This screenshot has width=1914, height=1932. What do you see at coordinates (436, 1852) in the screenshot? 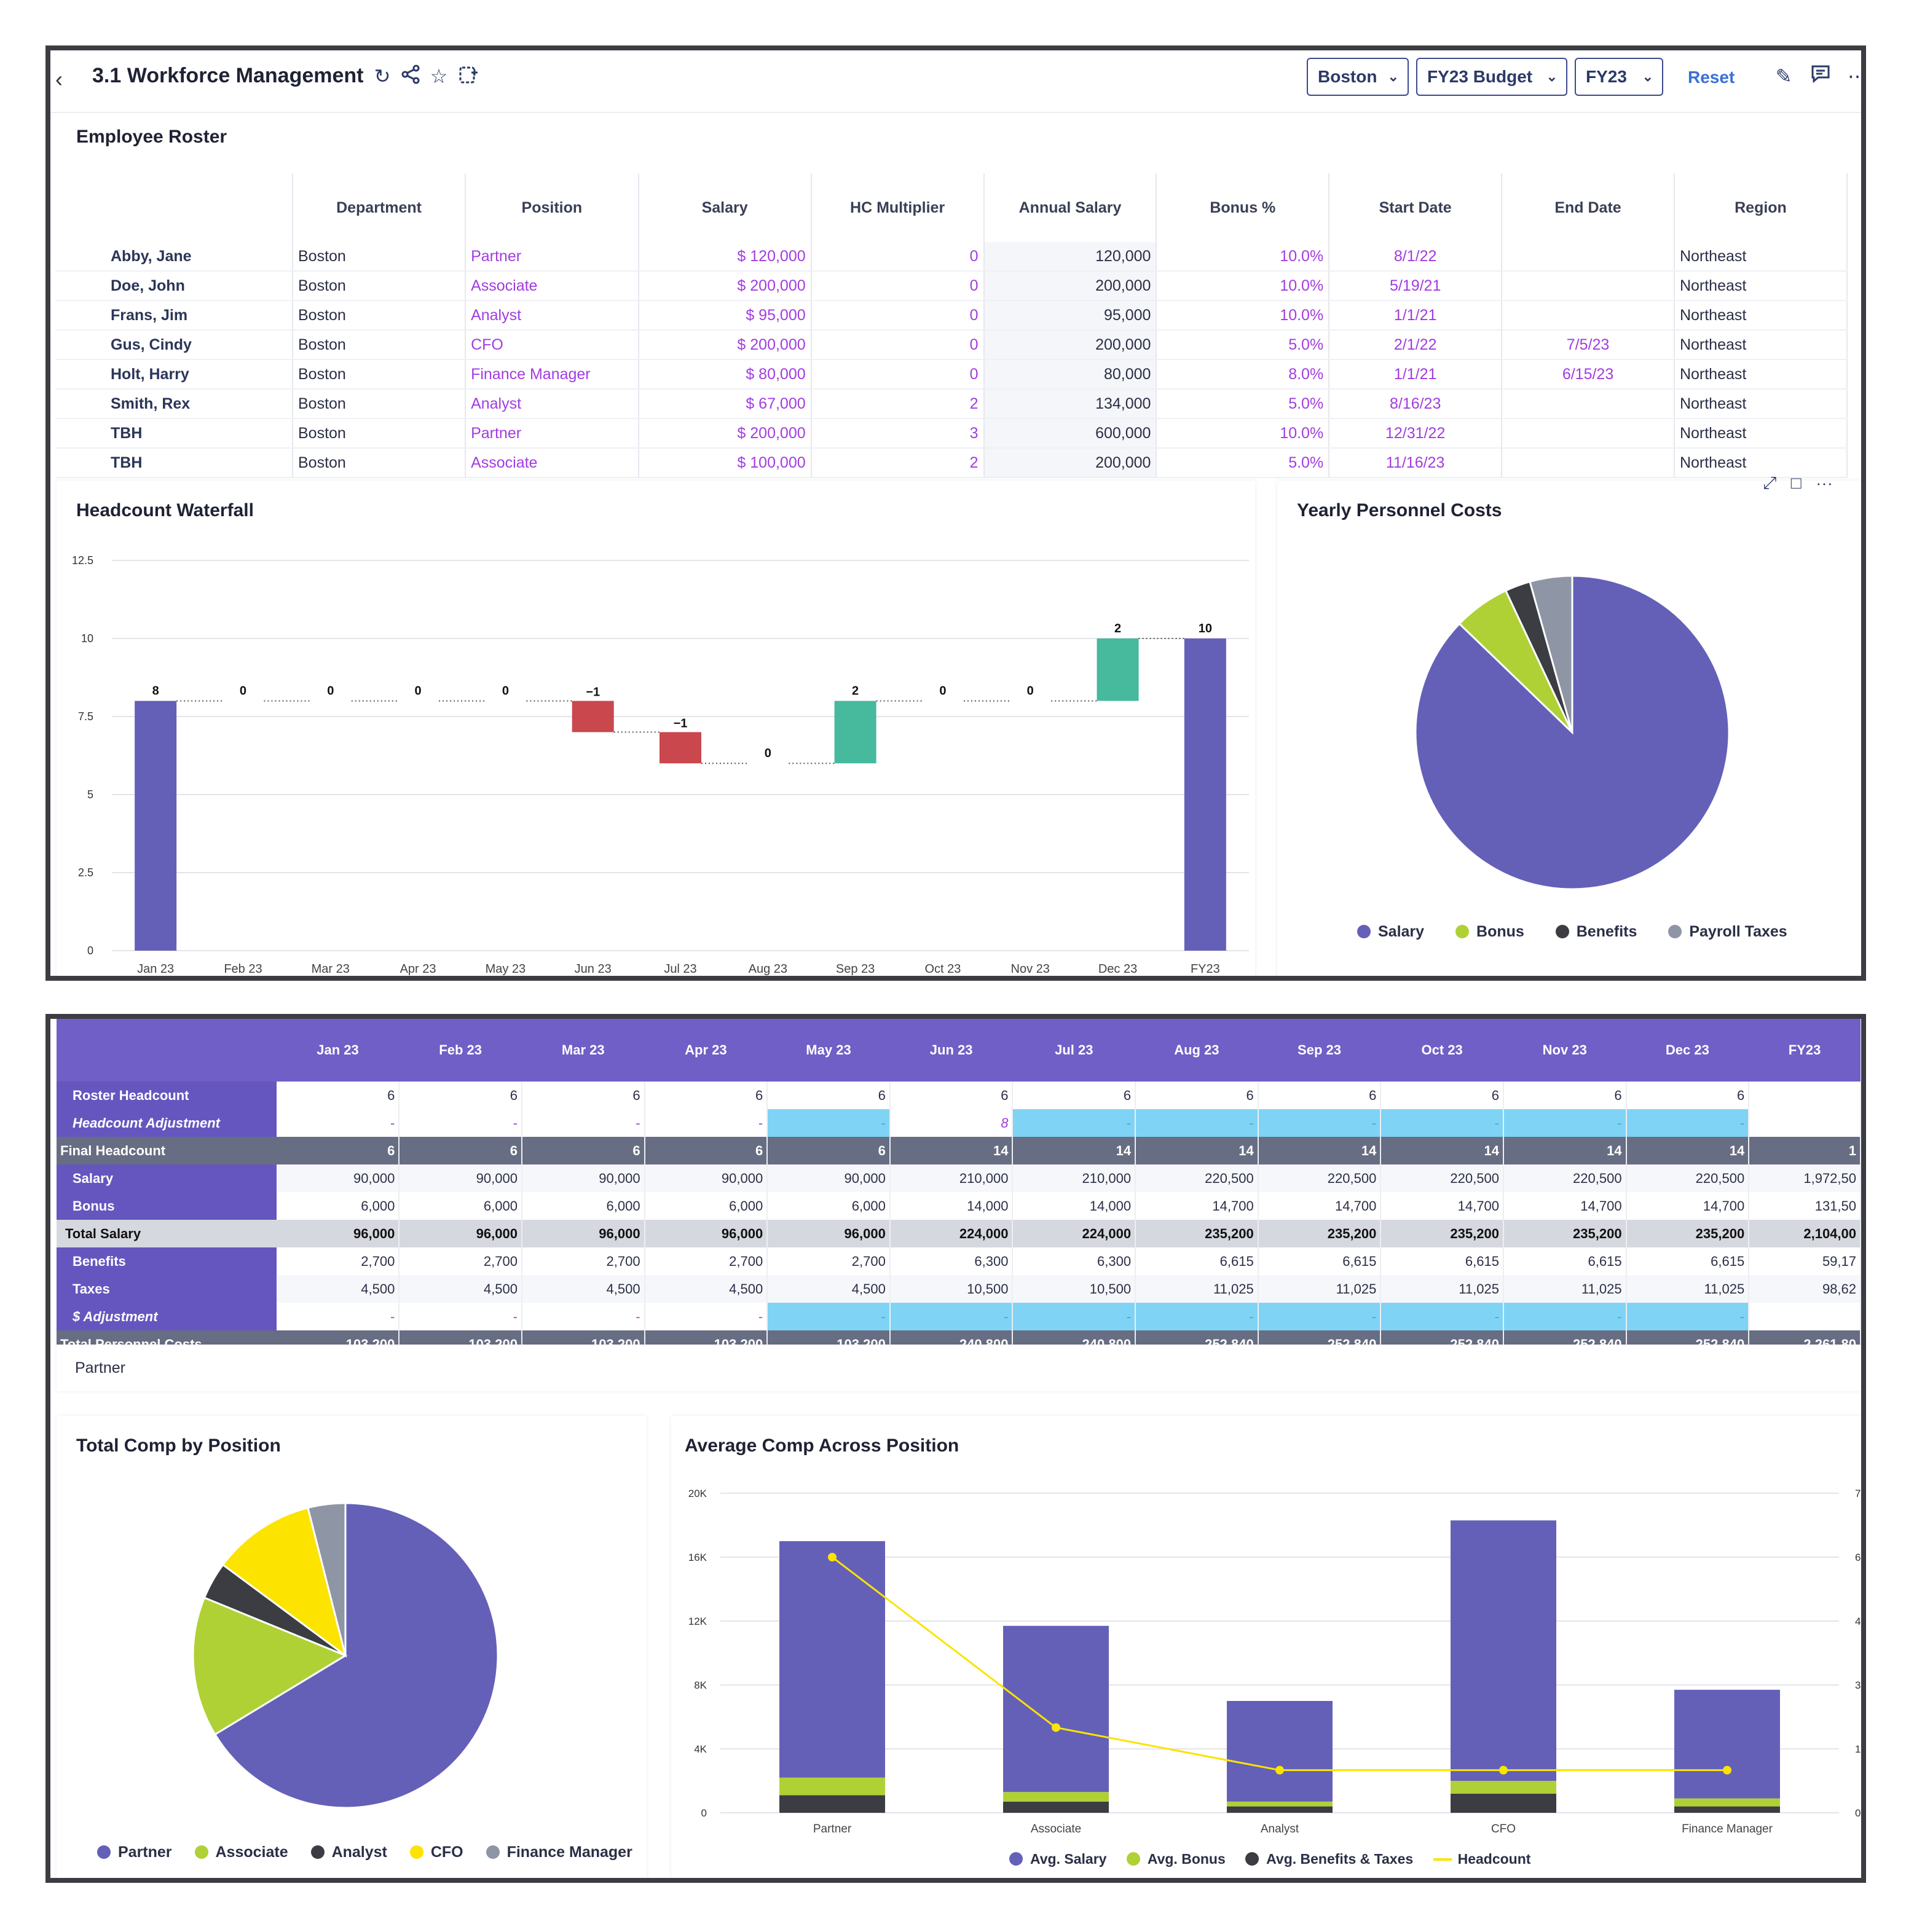
I see `legend-item-cfo: CFO` at bounding box center [436, 1852].